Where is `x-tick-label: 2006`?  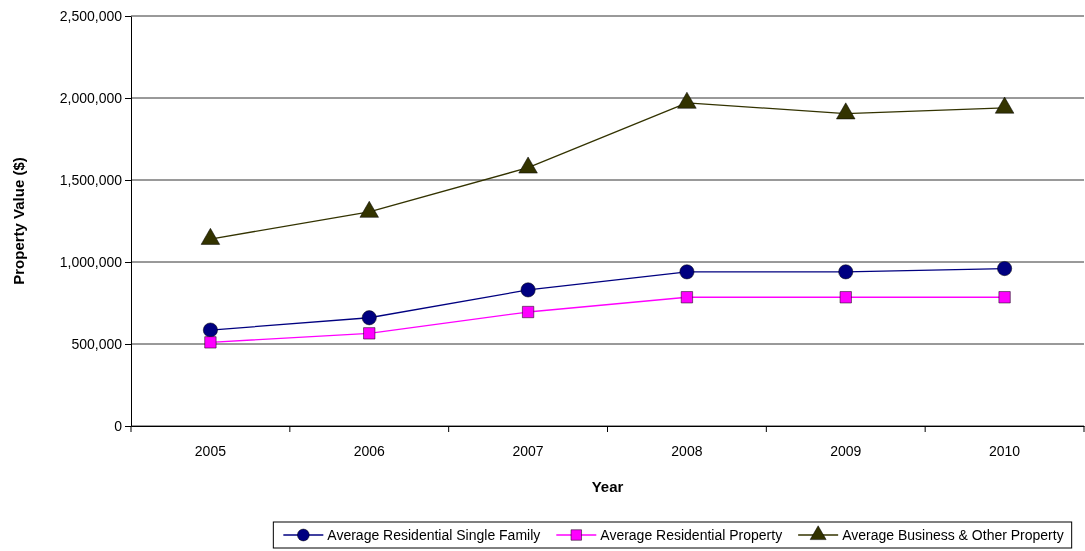 x-tick-label: 2006 is located at coordinates (369, 450).